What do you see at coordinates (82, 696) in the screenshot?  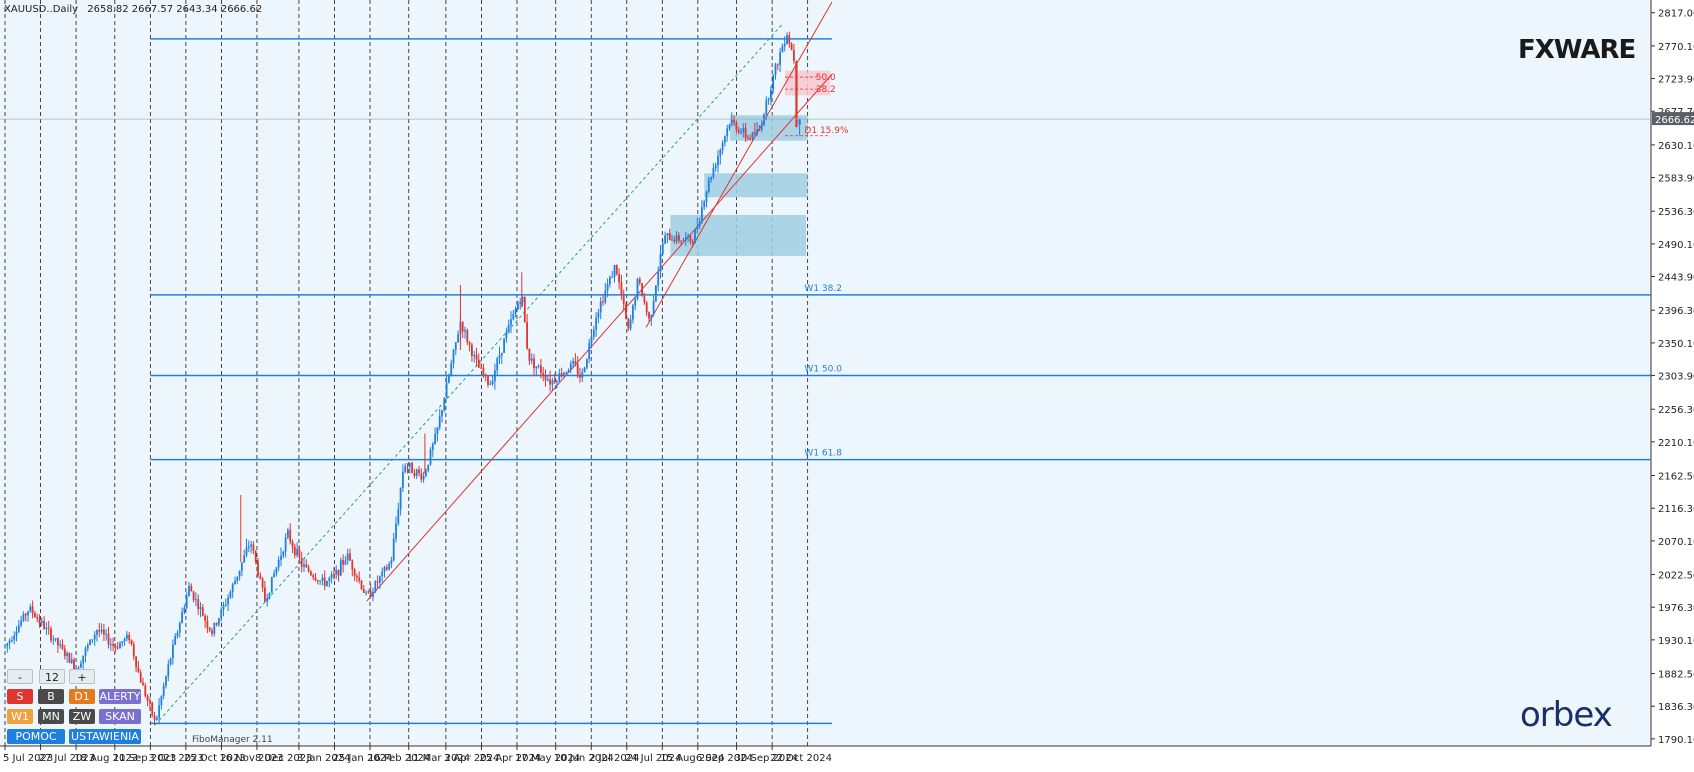 I see `d1-button: D1` at bounding box center [82, 696].